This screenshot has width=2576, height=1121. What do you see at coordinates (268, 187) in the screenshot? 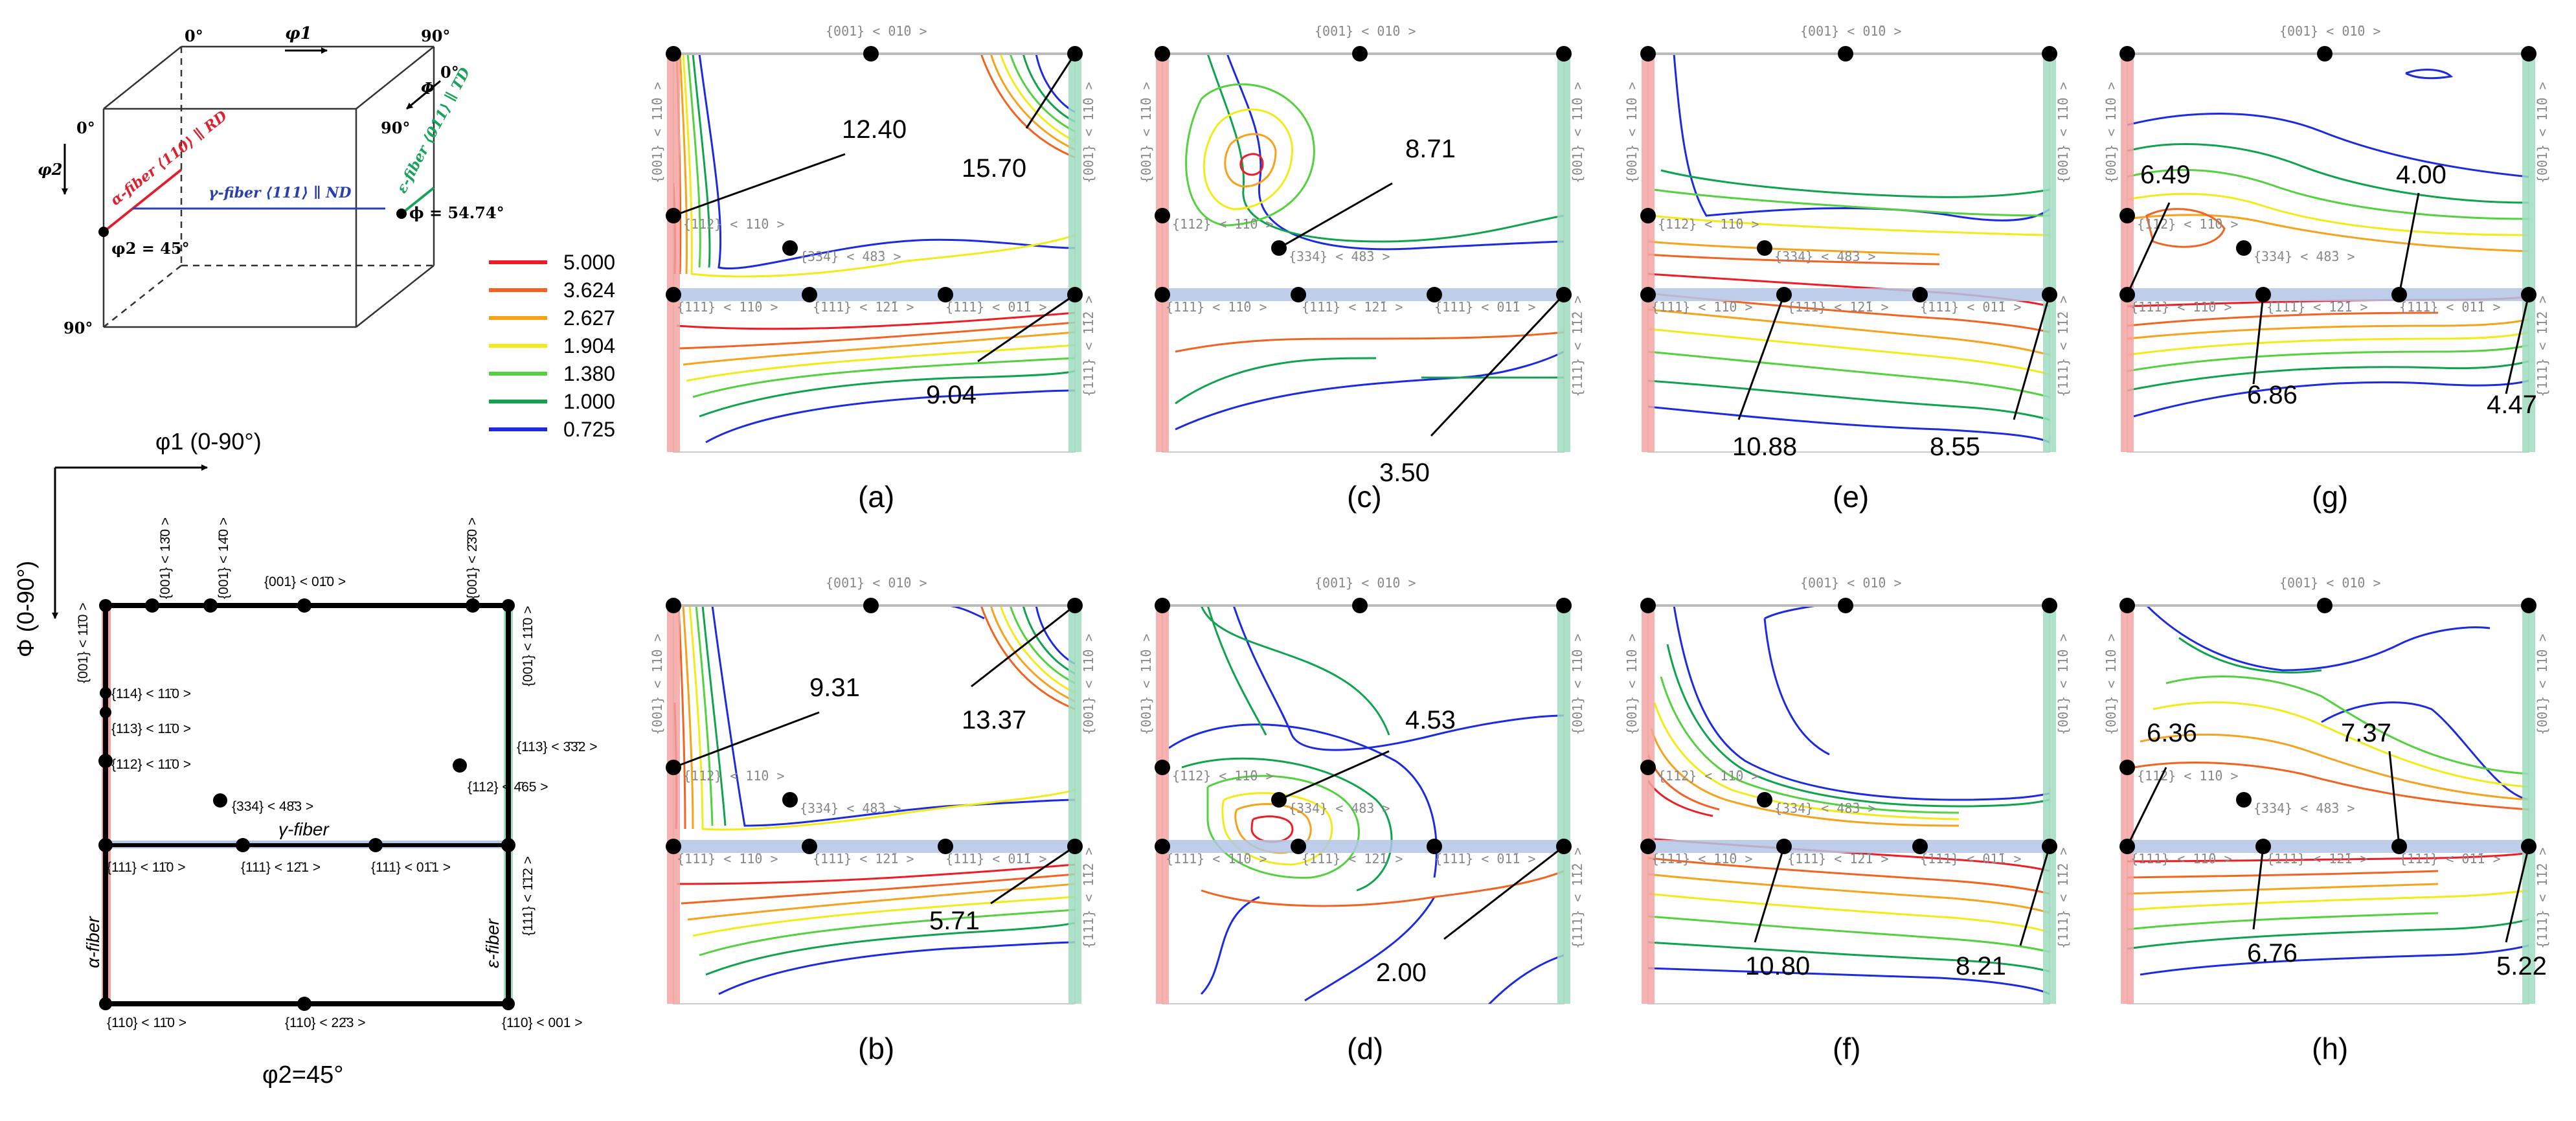
I see `cube-hidden-edges` at bounding box center [268, 187].